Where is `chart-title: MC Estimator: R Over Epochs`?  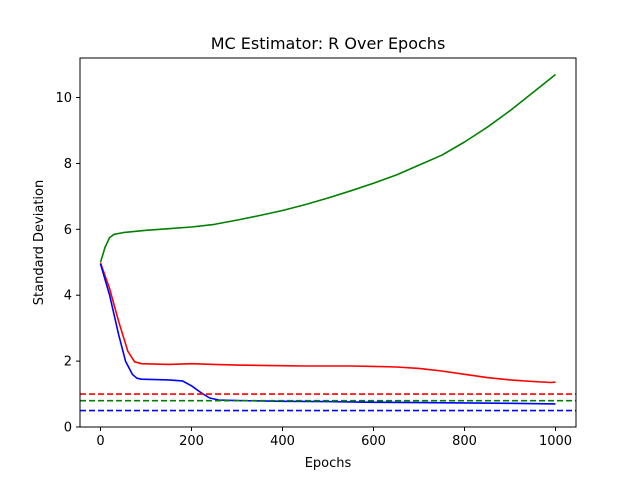 chart-title: MC Estimator: R Over Epochs is located at coordinates (328, 43).